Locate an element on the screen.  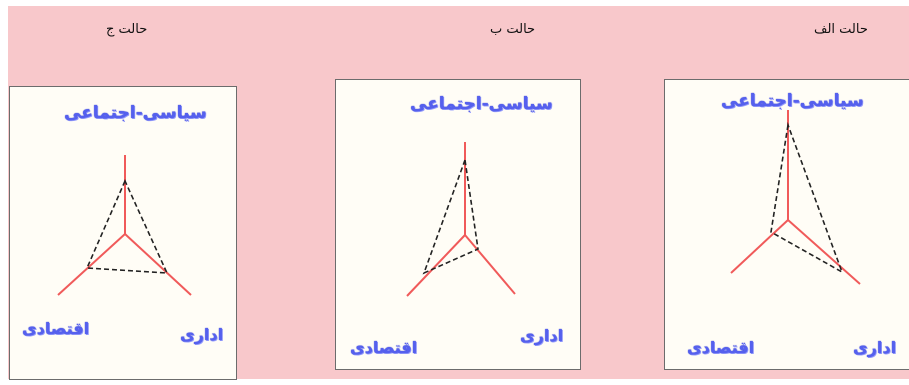
triangle-diagram-a is located at coordinates (795, 197).